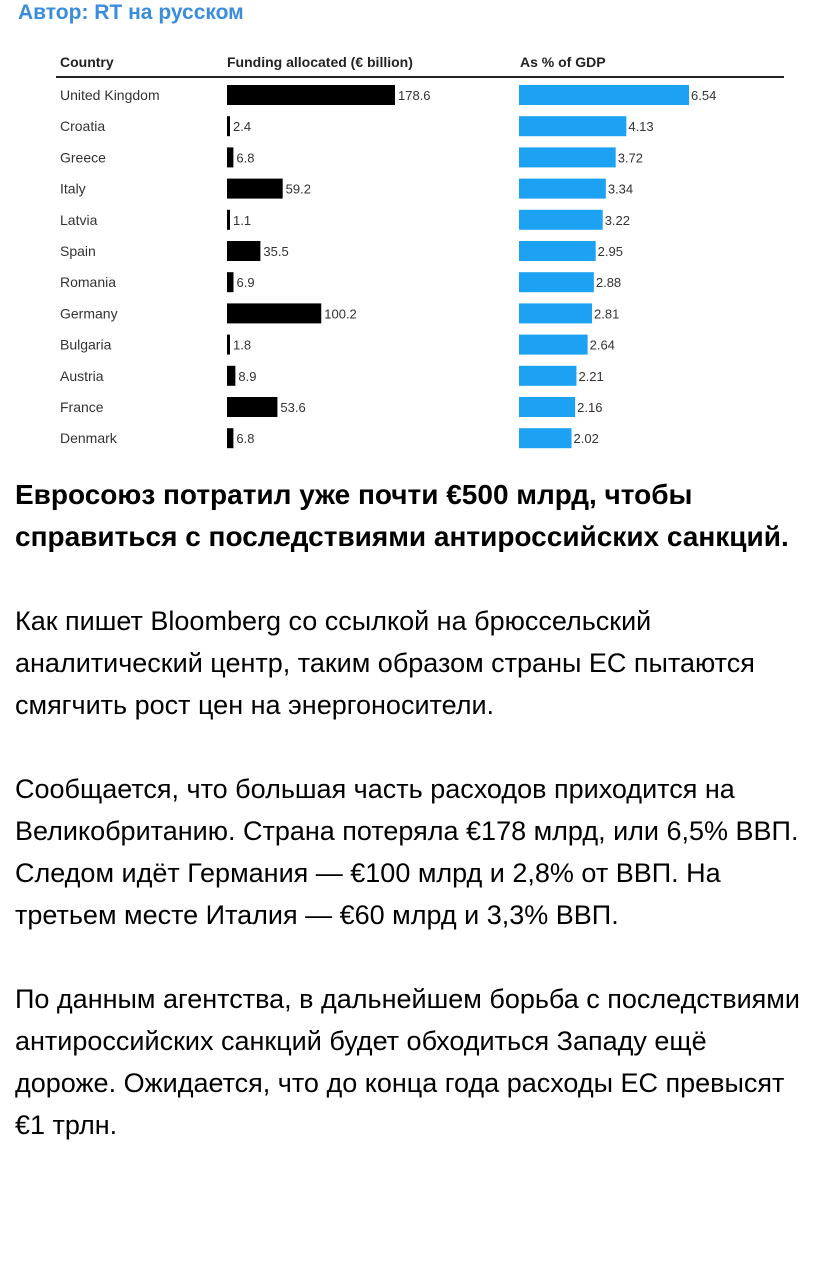  Describe the element at coordinates (88, 282) in the screenshot. I see `country-label: Romania` at that location.